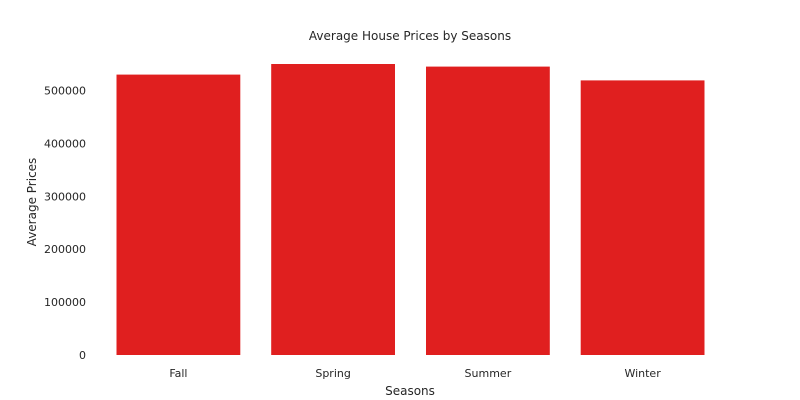  What do you see at coordinates (65, 143) in the screenshot?
I see `y-tick-label-400000: 400000` at bounding box center [65, 143].